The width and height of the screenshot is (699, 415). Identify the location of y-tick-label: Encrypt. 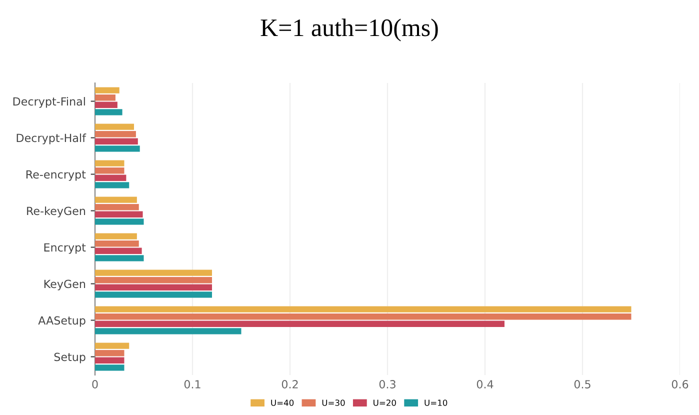
(65, 248).